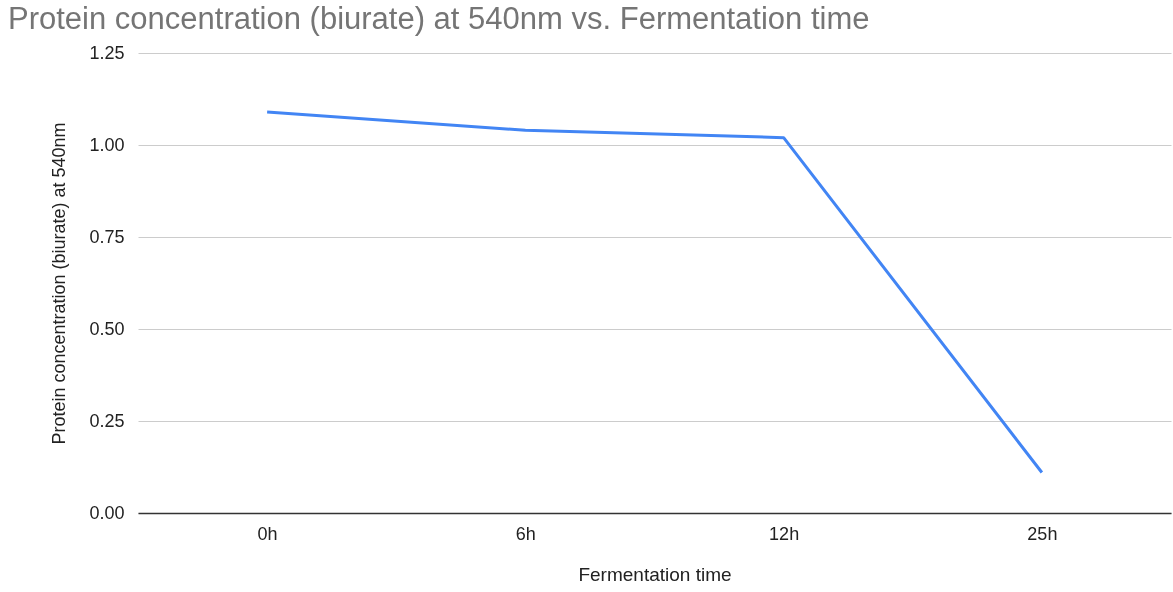 This screenshot has width=1173, height=592. What do you see at coordinates (107, 144) in the screenshot?
I see `y-tick-label: 1.00` at bounding box center [107, 144].